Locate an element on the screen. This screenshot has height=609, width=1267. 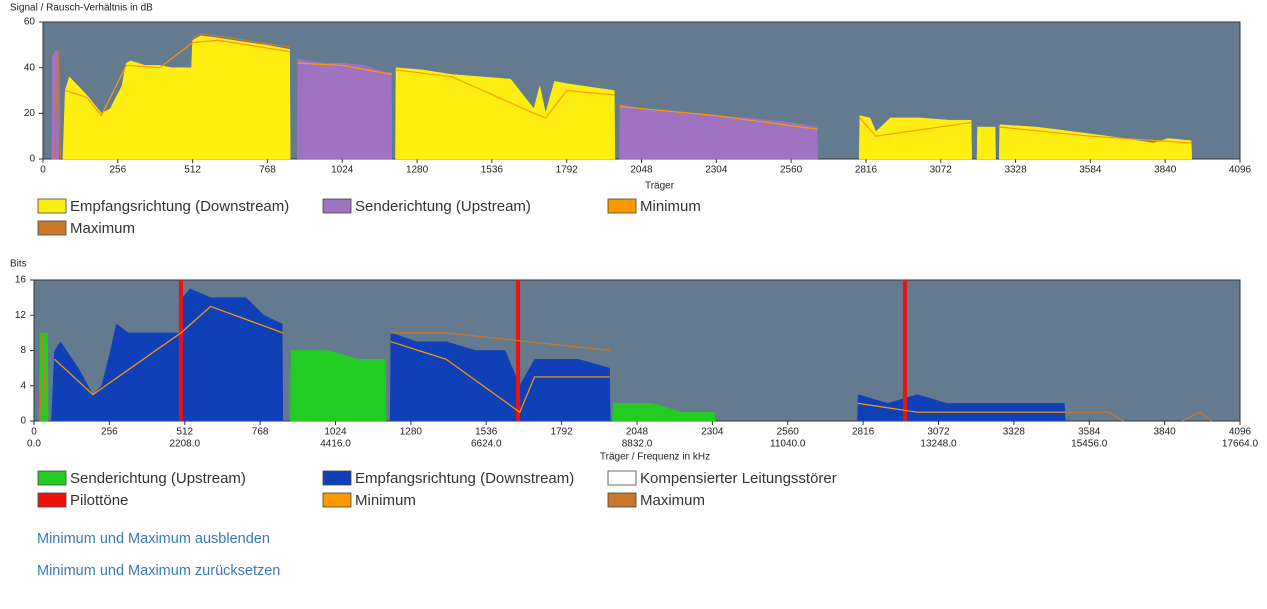
y-tick-label: 12 is located at coordinates (21, 315).